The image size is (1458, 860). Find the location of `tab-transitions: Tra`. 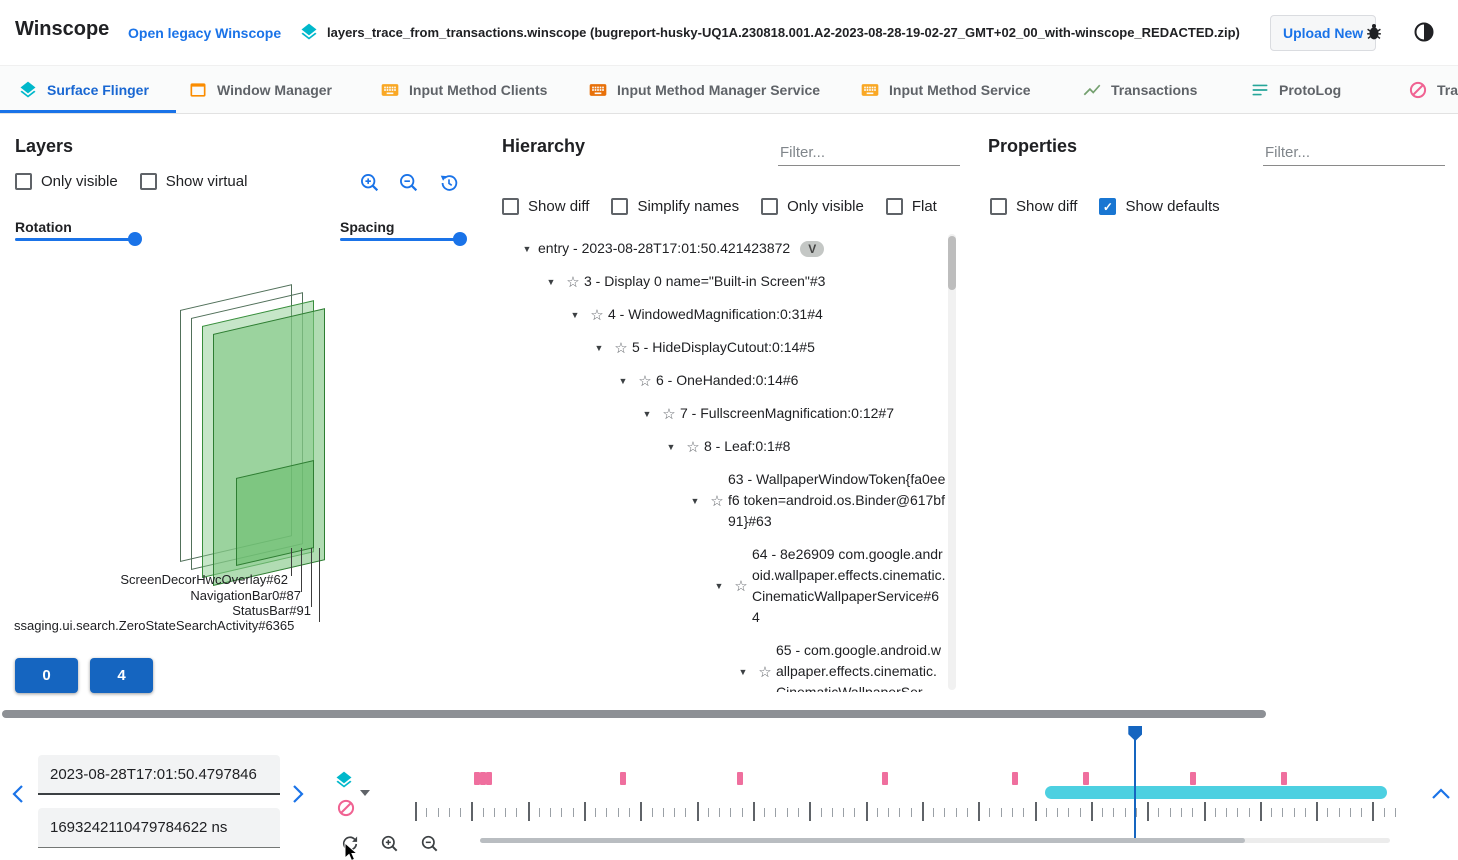

tab-transitions: Tra is located at coordinates (1433, 89).